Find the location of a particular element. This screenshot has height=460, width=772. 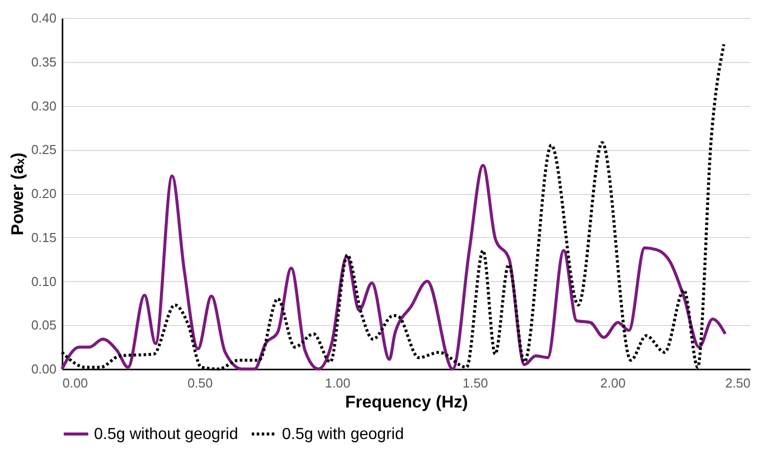

y-tick-label: 0.30 is located at coordinates (43, 106).